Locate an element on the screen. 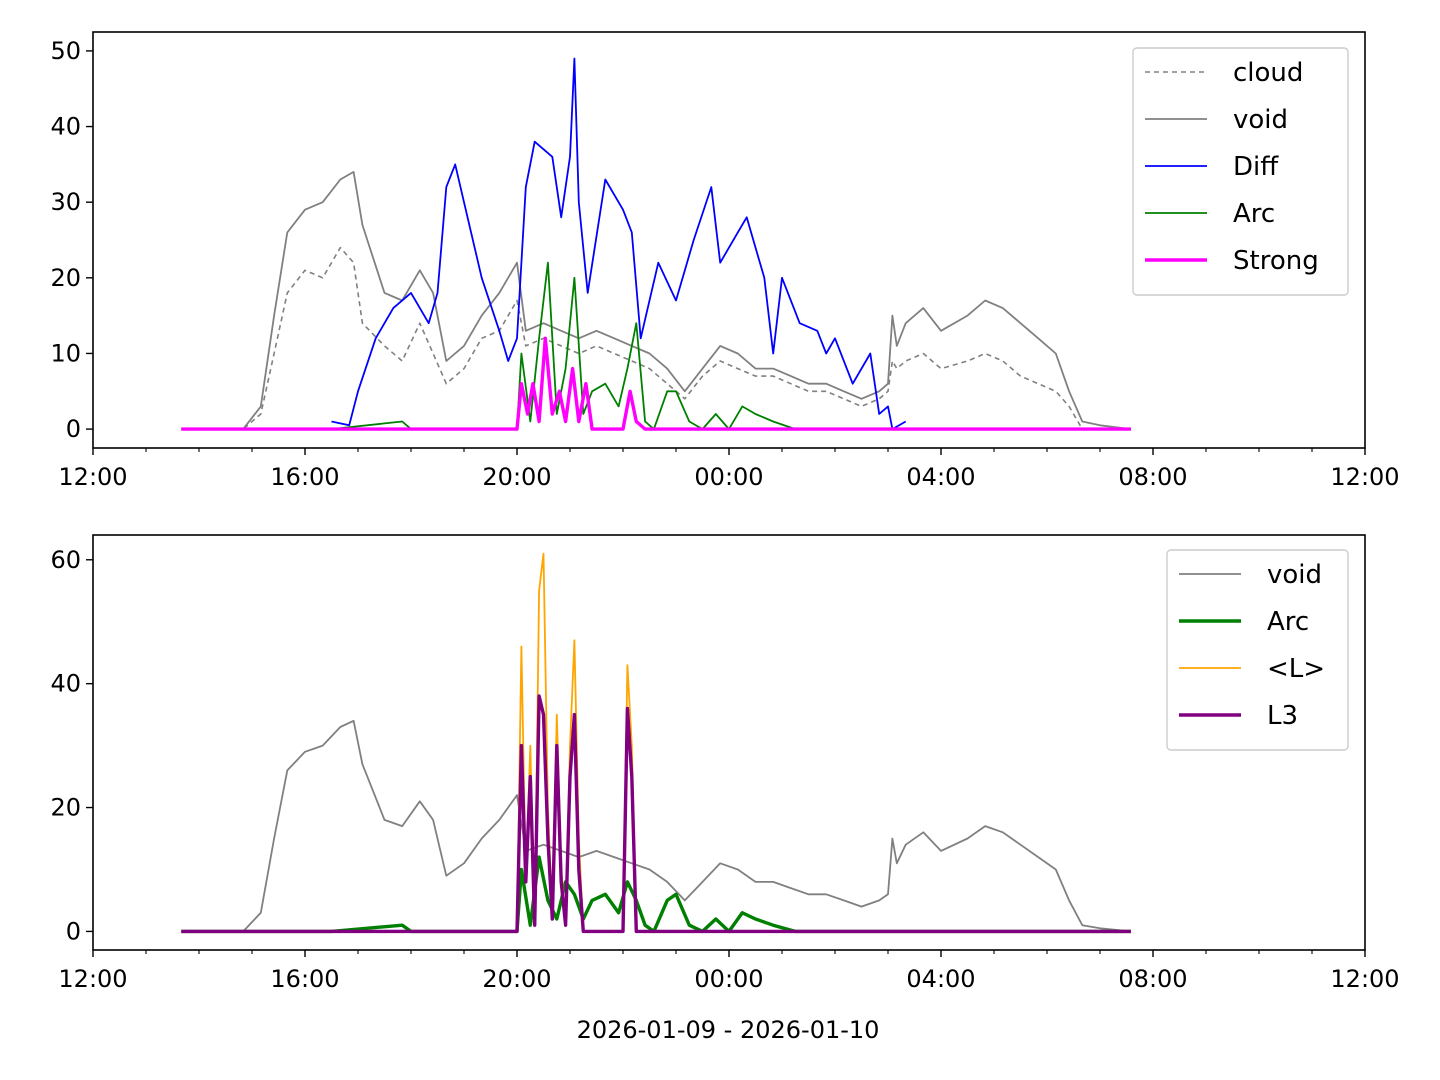 Image resolution: width=1440 pixels, height=1080 pixels. legend: void Arc <L> L3 is located at coordinates (1257, 650).